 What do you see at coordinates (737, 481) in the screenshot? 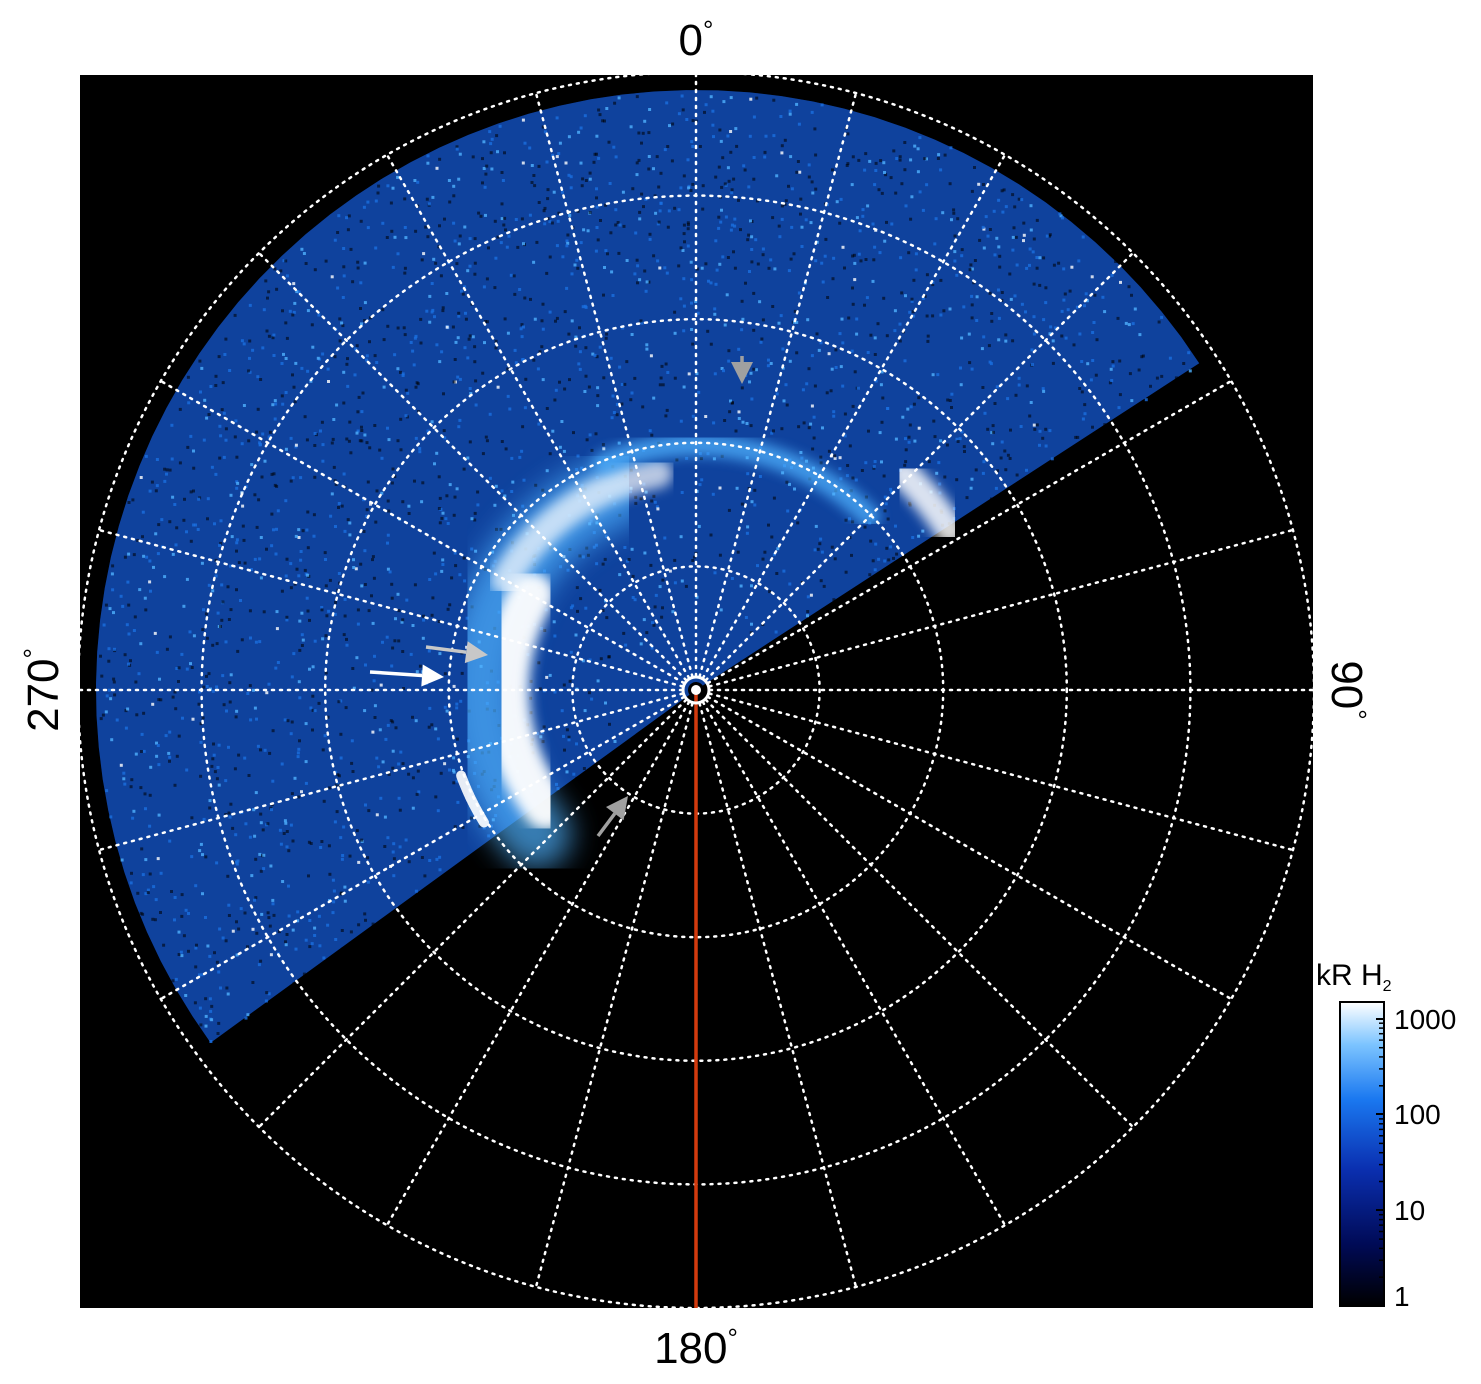
I see `auroral-oval-dawn` at bounding box center [737, 481].